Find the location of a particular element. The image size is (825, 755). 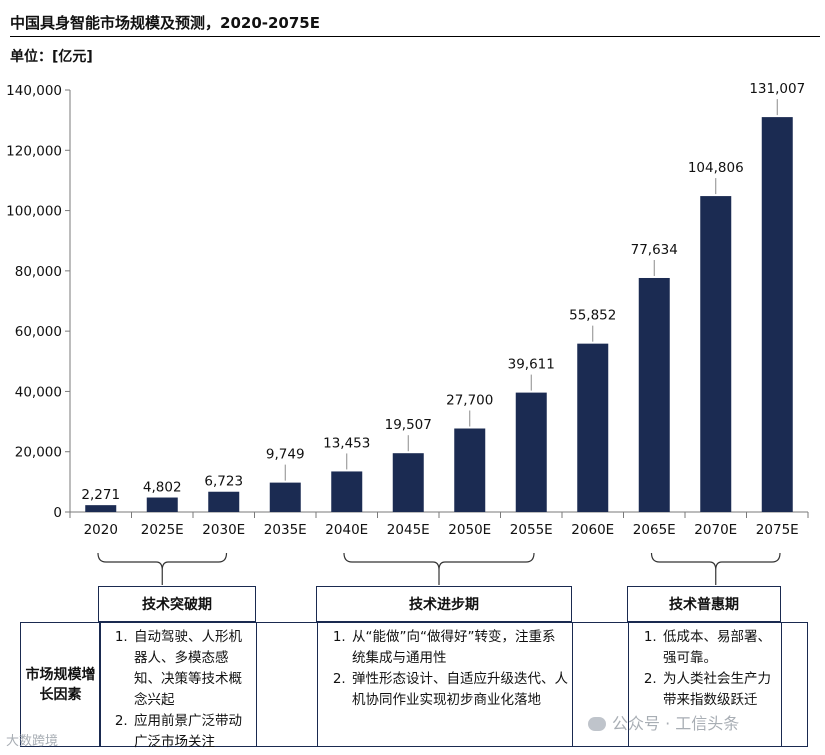

x-tick-label: 2045E is located at coordinates (408, 530).